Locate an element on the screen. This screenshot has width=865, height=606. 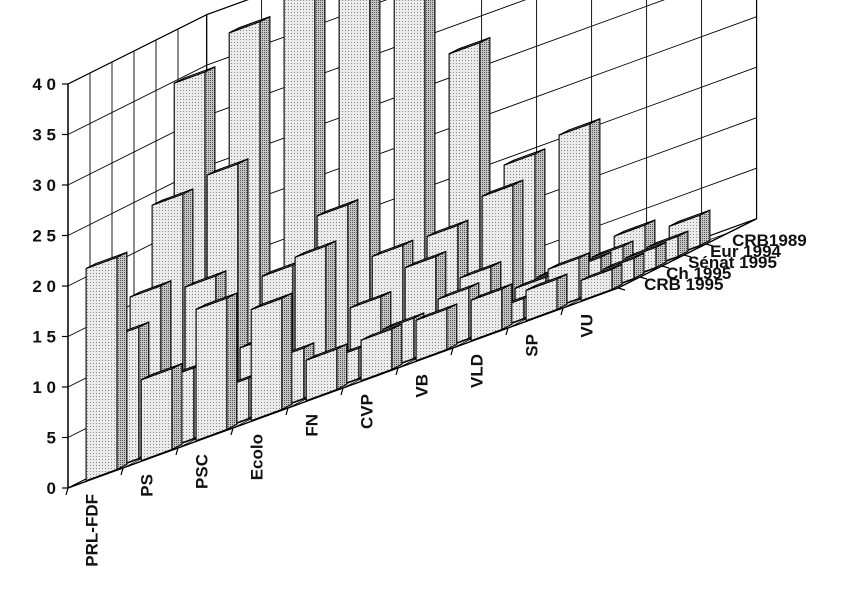
x-tick-label: CVP is located at coordinates (367, 411).